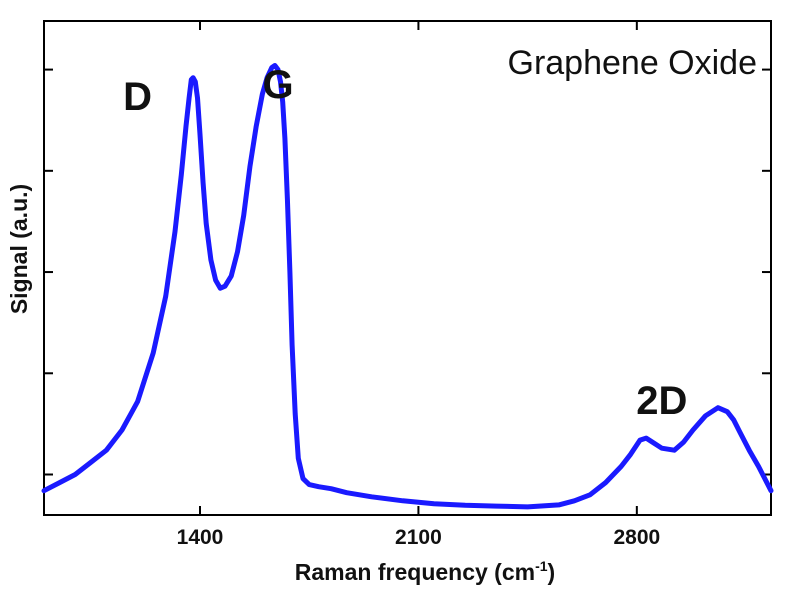 Image resolution: width=800 pixels, height=592 pixels. What do you see at coordinates (636, 537) in the screenshot?
I see `x-tick-label: 2800` at bounding box center [636, 537].